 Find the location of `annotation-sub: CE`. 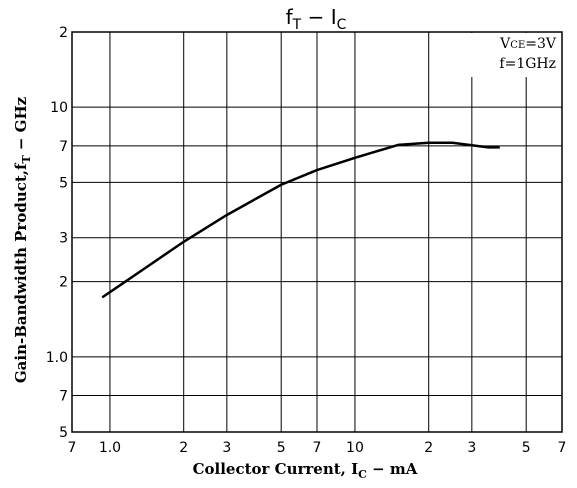

annotation-sub: CE is located at coordinates (517, 45).